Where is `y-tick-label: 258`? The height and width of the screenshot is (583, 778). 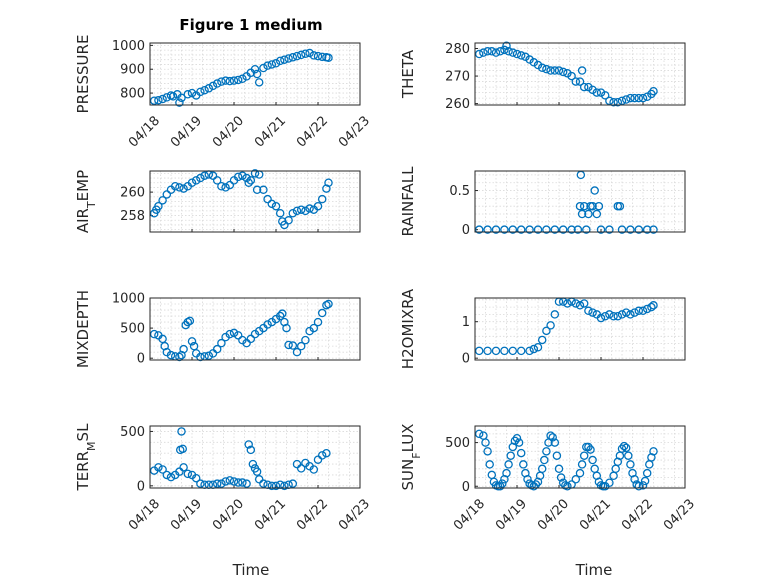 y-tick-label: 258 is located at coordinates (132, 216).